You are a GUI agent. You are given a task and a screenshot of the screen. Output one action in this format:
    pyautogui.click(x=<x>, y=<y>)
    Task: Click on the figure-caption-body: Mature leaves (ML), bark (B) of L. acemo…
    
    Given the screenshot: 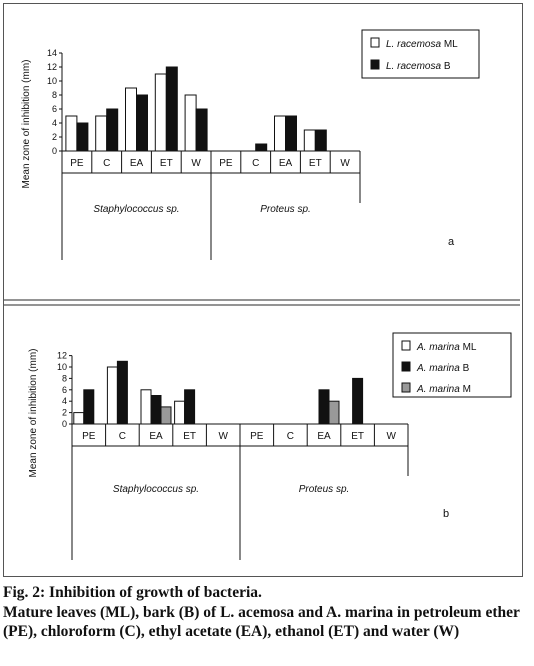 What is the action you would take?
    pyautogui.click(x=261, y=622)
    